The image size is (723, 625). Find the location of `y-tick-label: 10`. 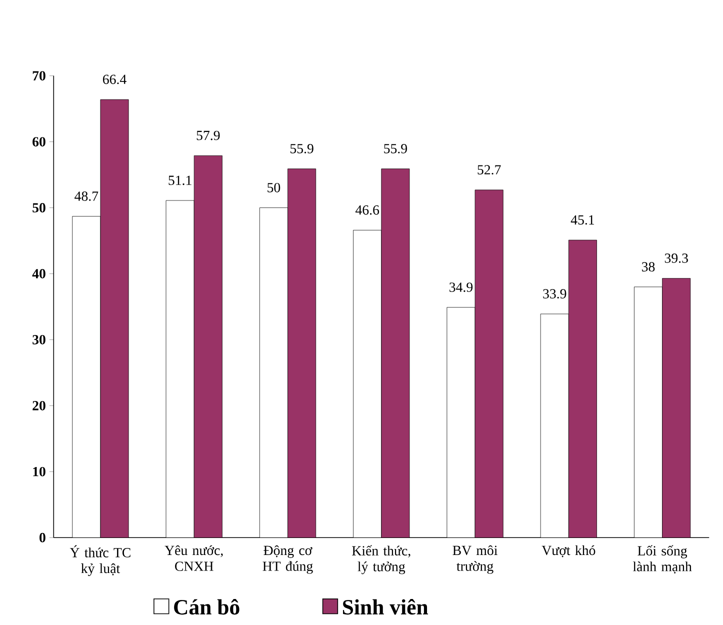

y-tick-label: 10 is located at coordinates (39, 471).